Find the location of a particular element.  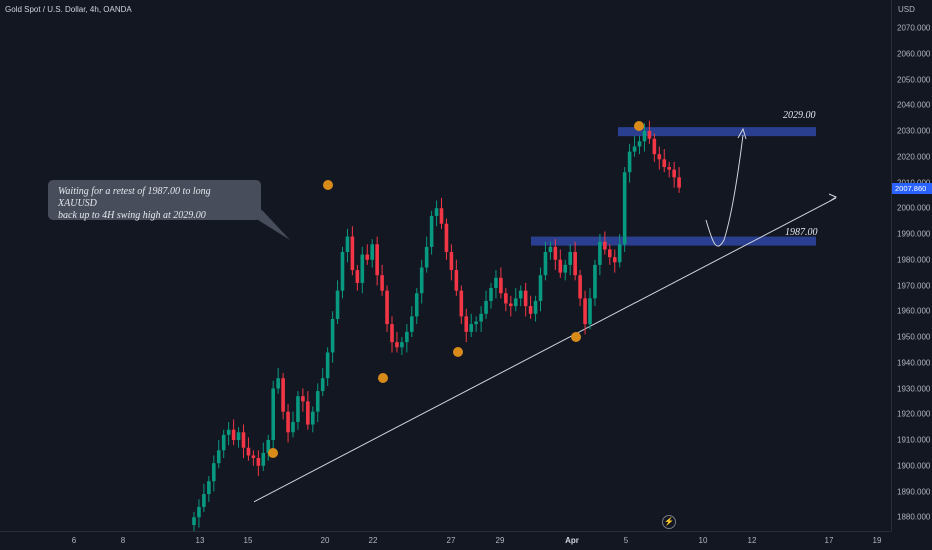

price-tick: 1890.000 is located at coordinates (914, 491).